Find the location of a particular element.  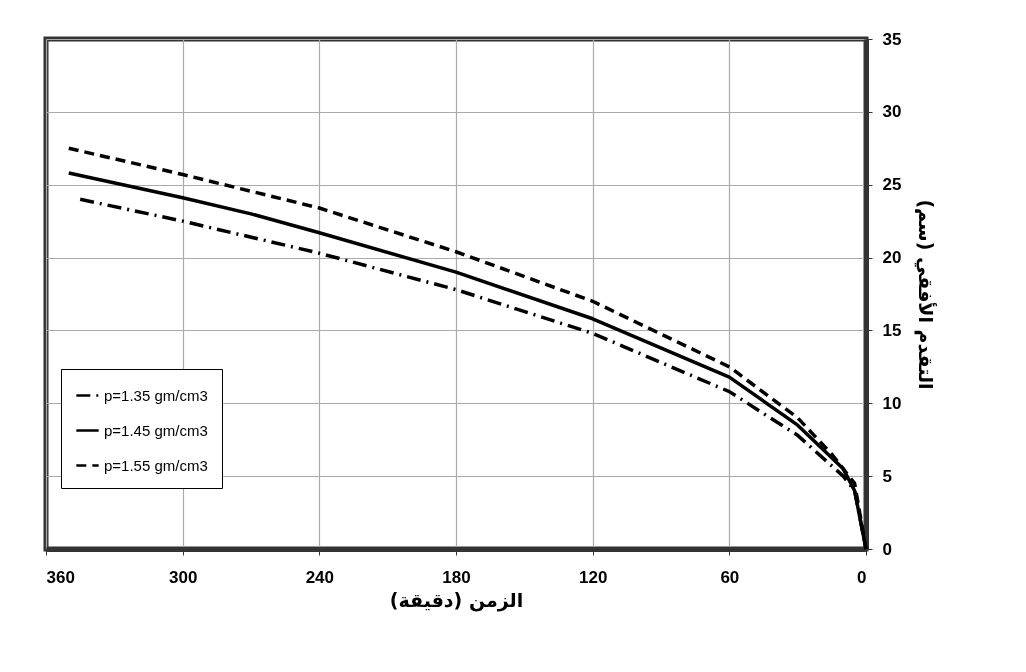

y-tick-label: 20 is located at coordinates (892, 258).